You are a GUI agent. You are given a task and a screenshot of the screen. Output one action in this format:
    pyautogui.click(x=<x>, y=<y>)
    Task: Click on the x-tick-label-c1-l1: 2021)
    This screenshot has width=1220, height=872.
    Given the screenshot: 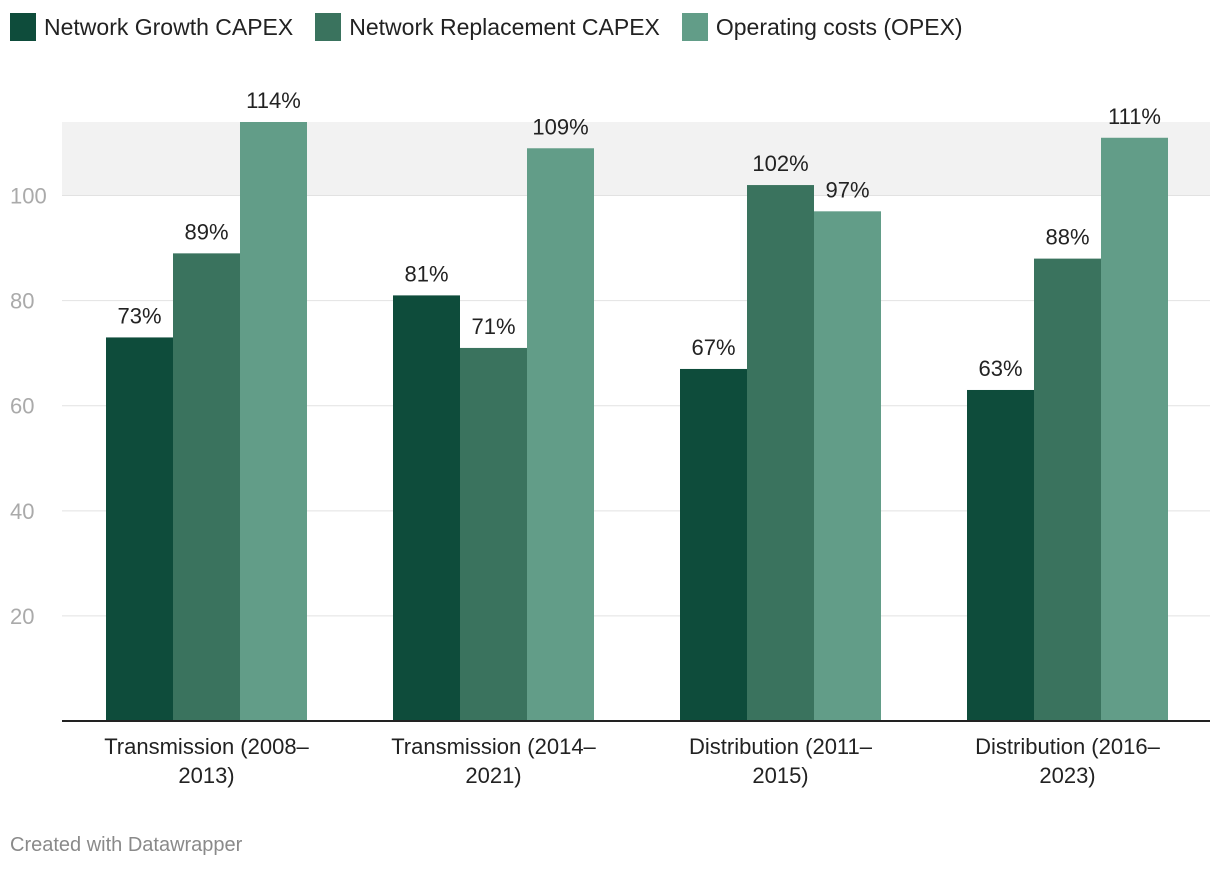 What is the action you would take?
    pyautogui.click(x=493, y=775)
    